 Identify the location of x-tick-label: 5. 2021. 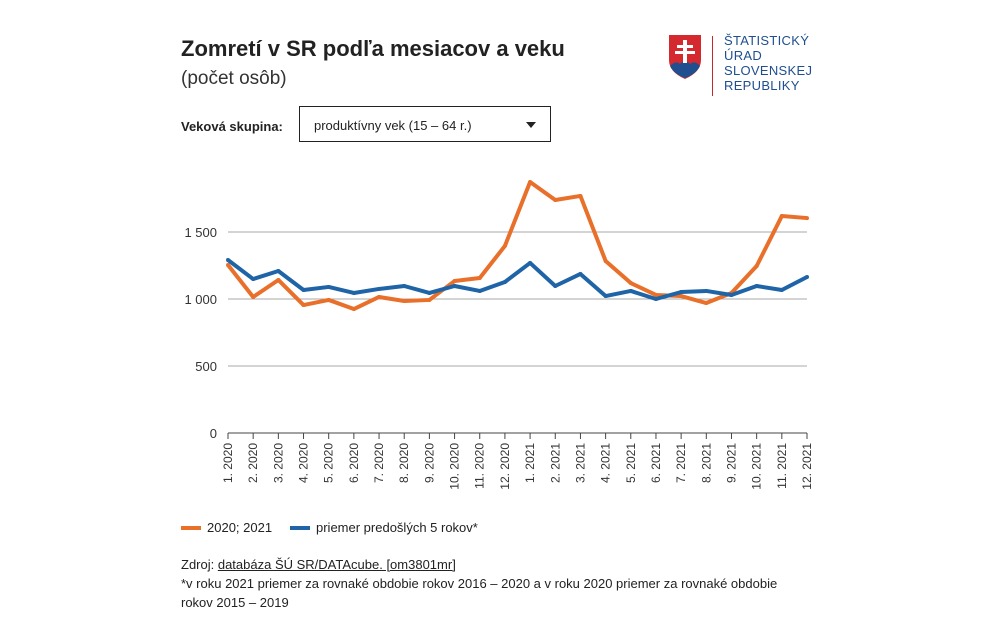
(631, 463).